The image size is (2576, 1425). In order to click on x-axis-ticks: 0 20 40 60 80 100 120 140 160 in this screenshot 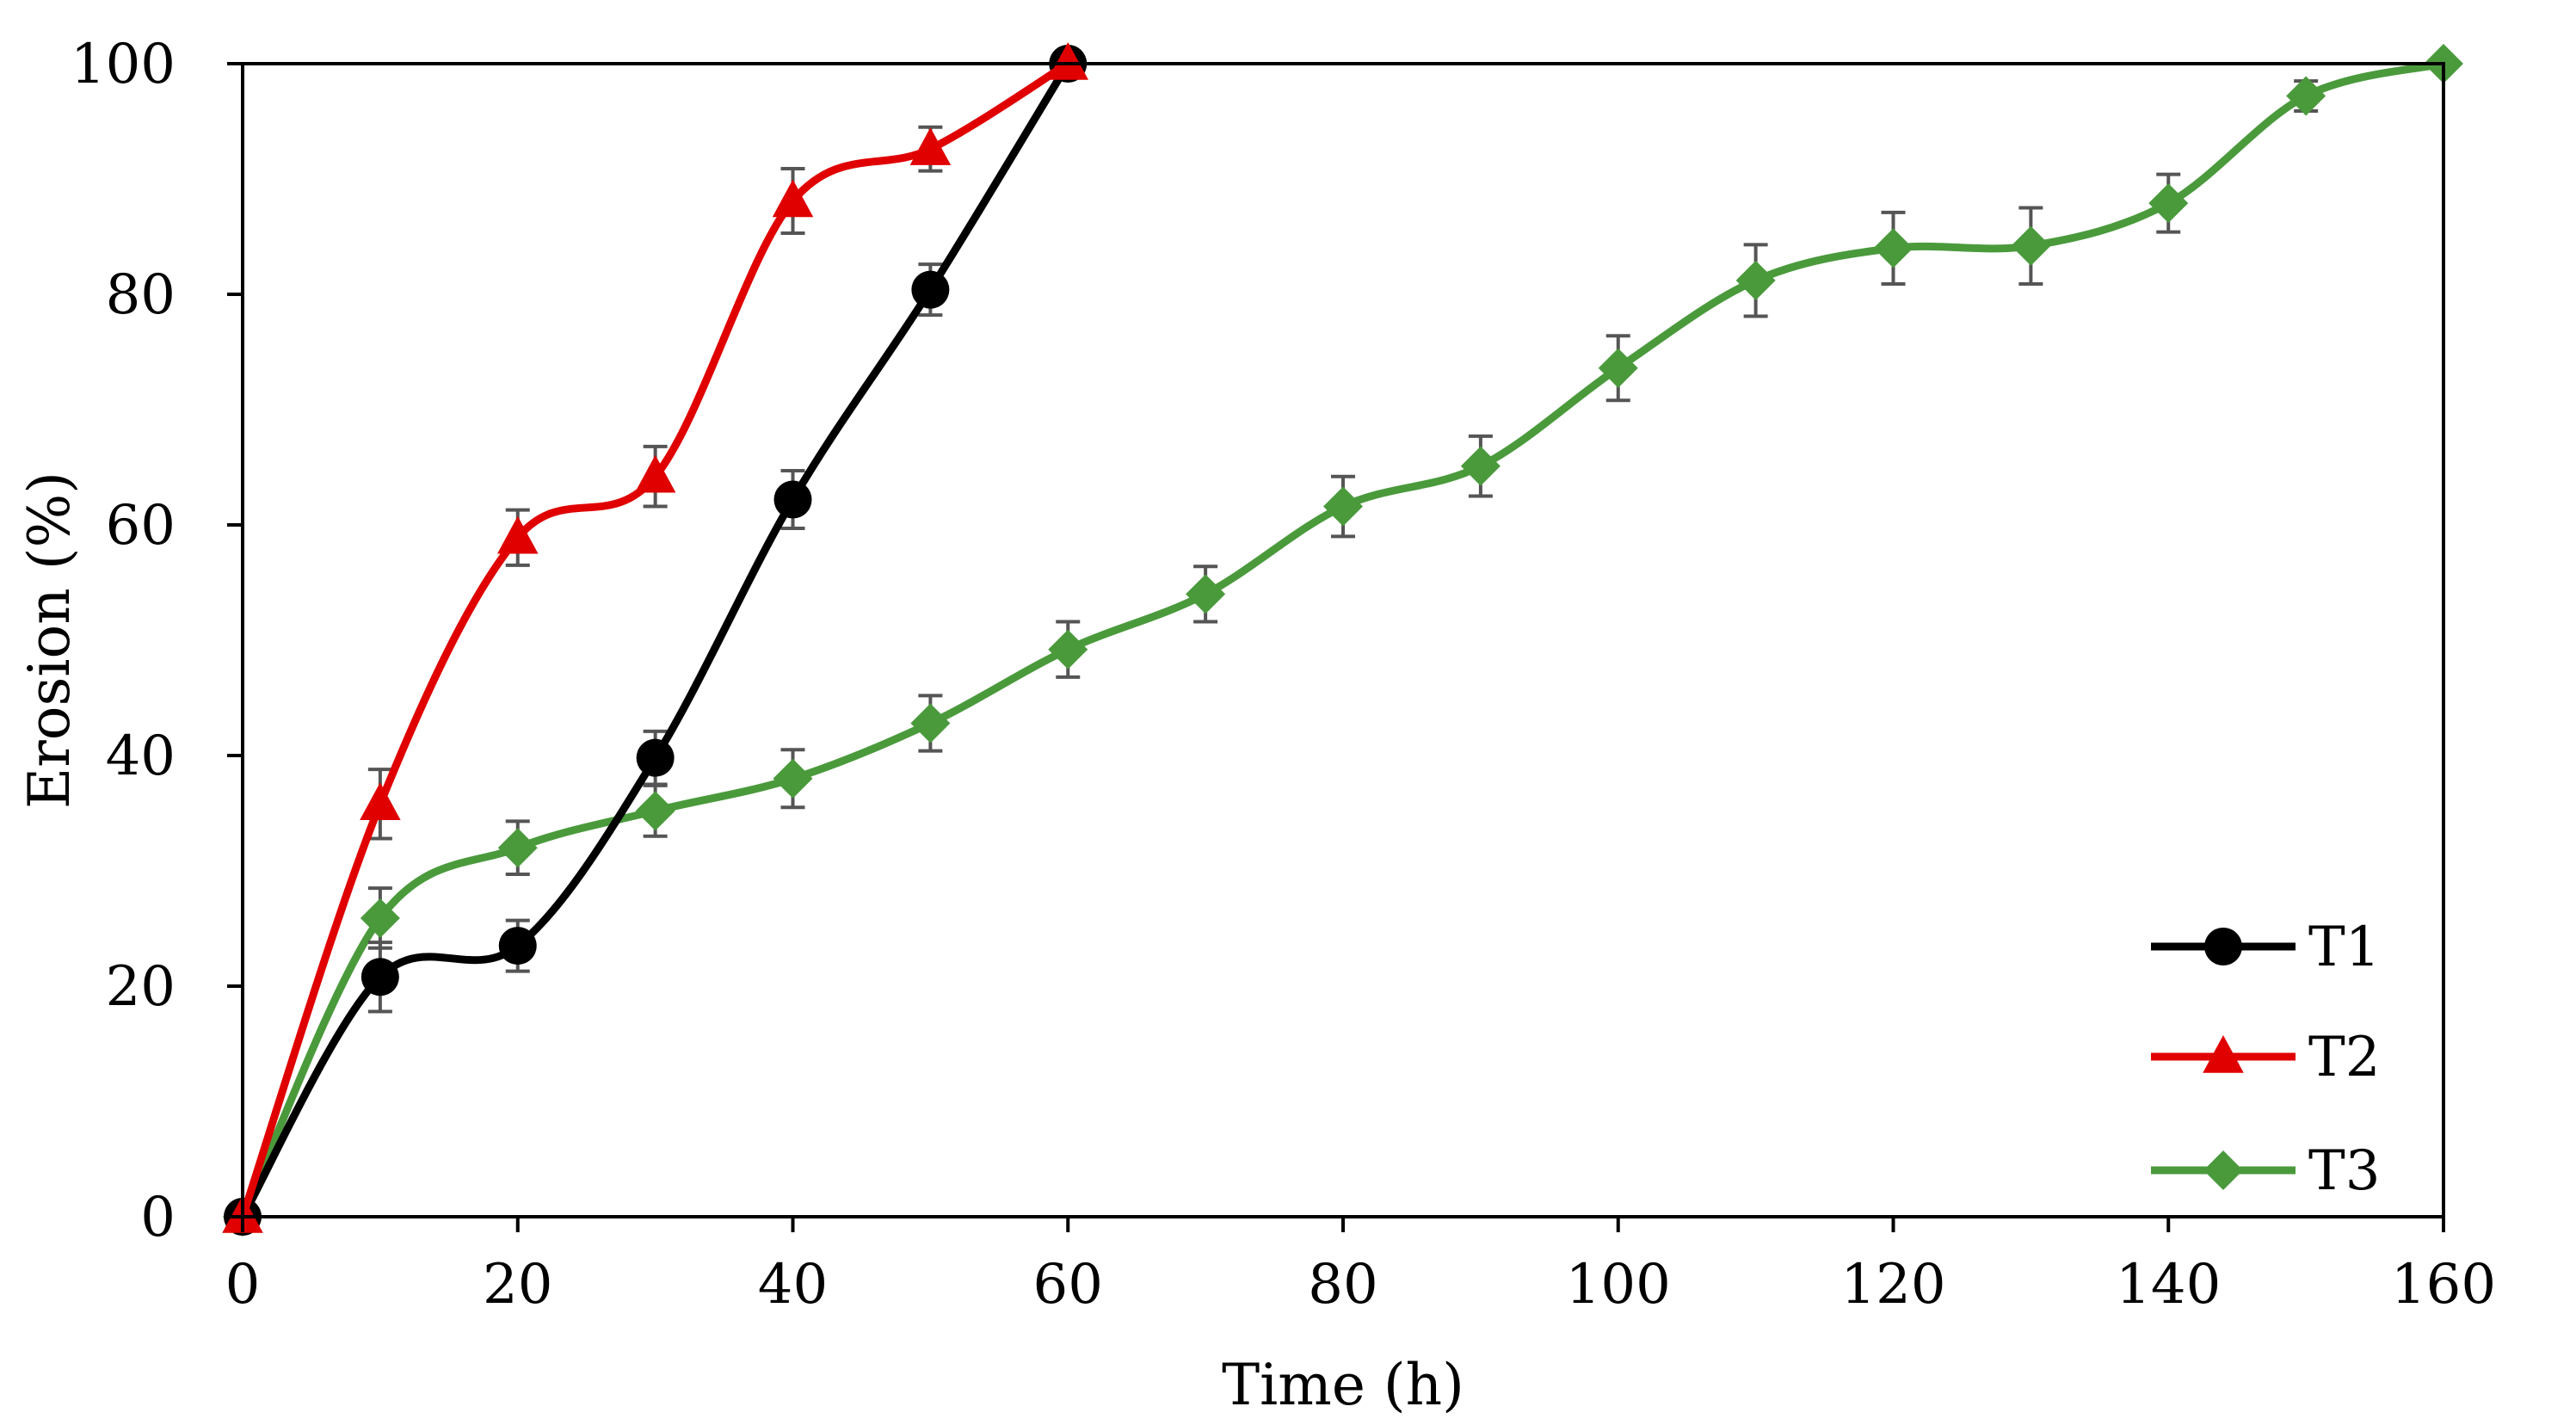, I will do `click(1361, 1267)`.